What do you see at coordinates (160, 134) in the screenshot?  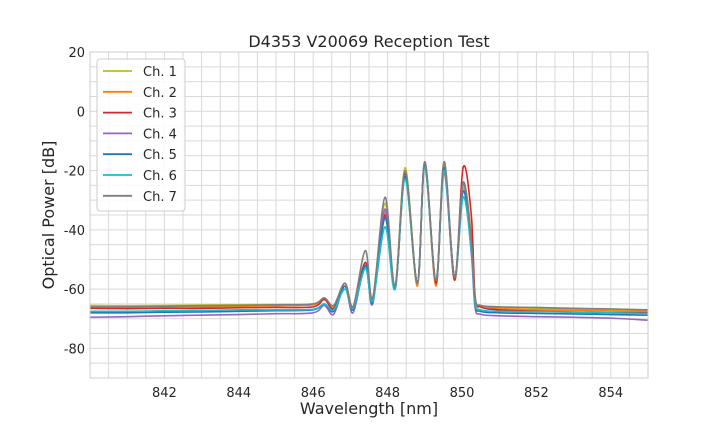 I see `legend-label: Ch. 4` at bounding box center [160, 134].